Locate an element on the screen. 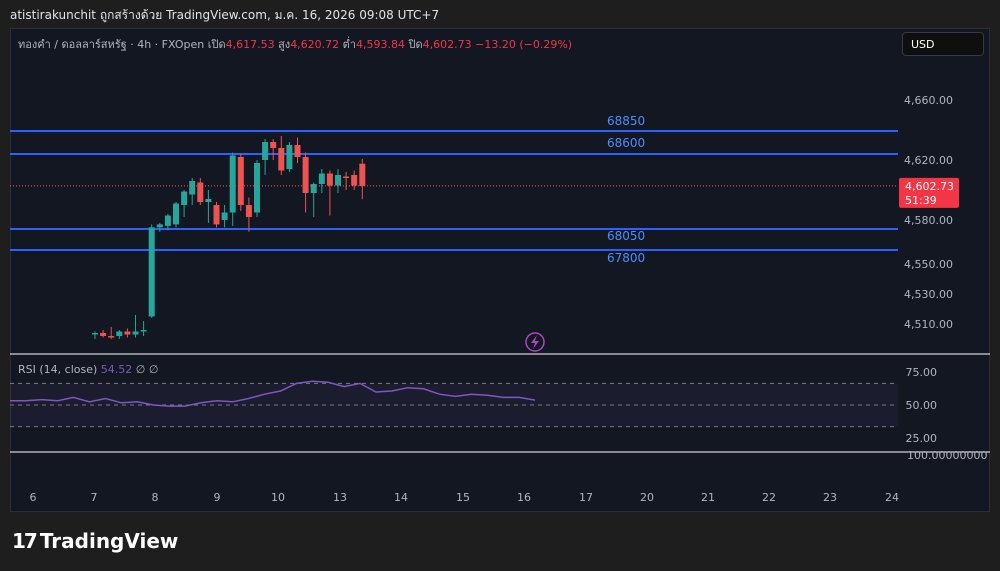 The width and height of the screenshot is (1000, 571). price-tick-label: 4,550.00 is located at coordinates (928, 264).